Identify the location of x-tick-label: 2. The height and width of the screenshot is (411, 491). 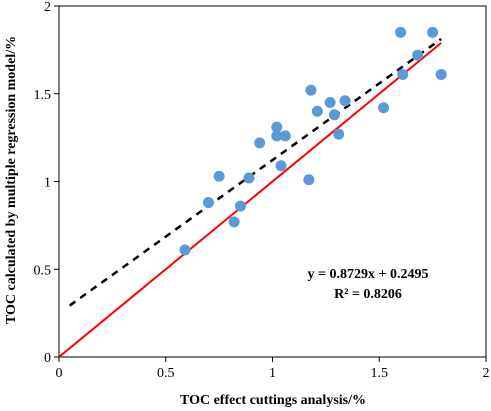
(486, 373).